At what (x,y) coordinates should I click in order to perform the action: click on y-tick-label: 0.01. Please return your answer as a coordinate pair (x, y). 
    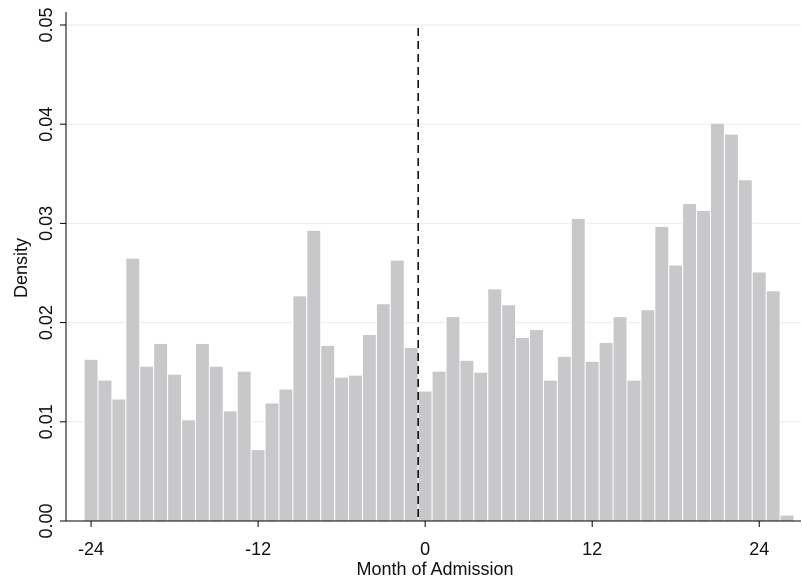
    Looking at the image, I should click on (46, 421).